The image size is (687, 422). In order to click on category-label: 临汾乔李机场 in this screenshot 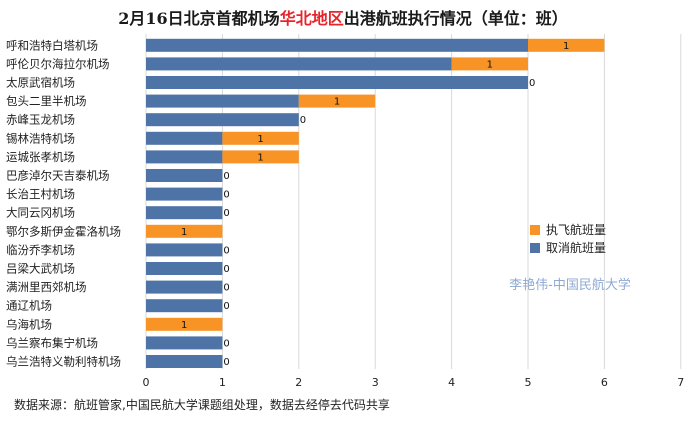, I will do `click(40, 250)`.